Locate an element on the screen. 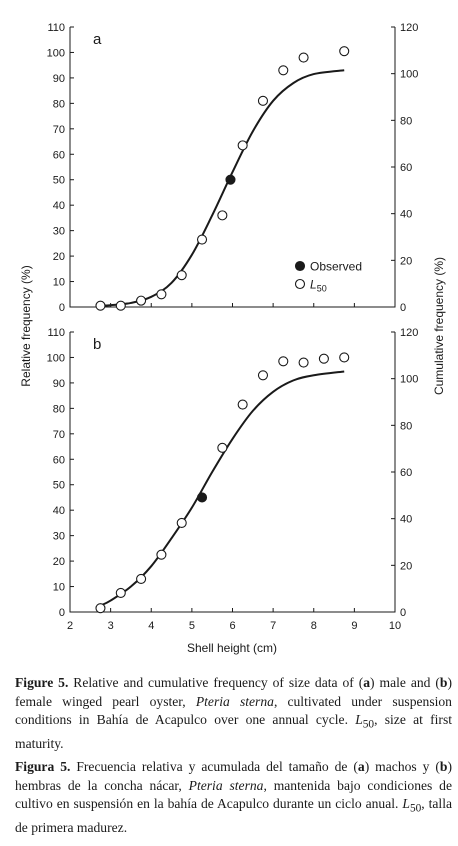  caption-figure-label: Figure 5. is located at coordinates (42, 682).